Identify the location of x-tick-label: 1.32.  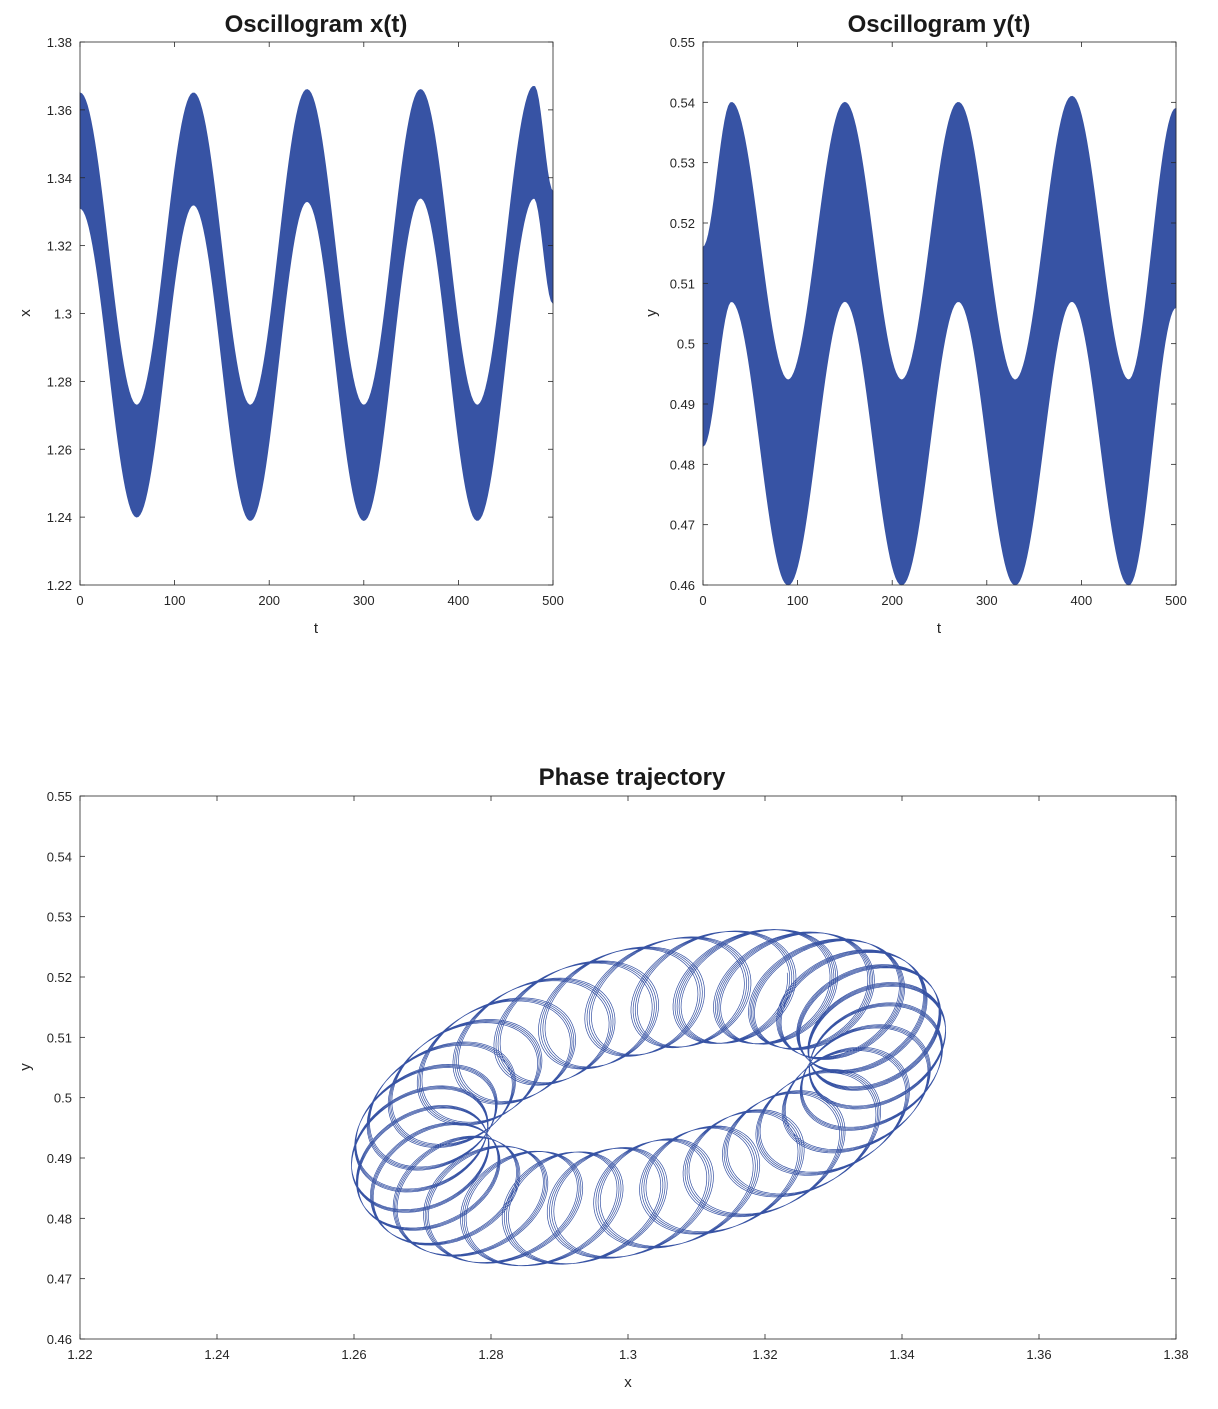
(764, 1354).